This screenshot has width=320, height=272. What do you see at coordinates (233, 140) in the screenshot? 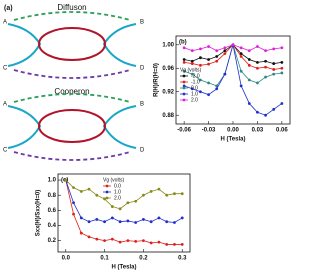
I see `x-axis-title: H (Tesla)` at bounding box center [233, 140].